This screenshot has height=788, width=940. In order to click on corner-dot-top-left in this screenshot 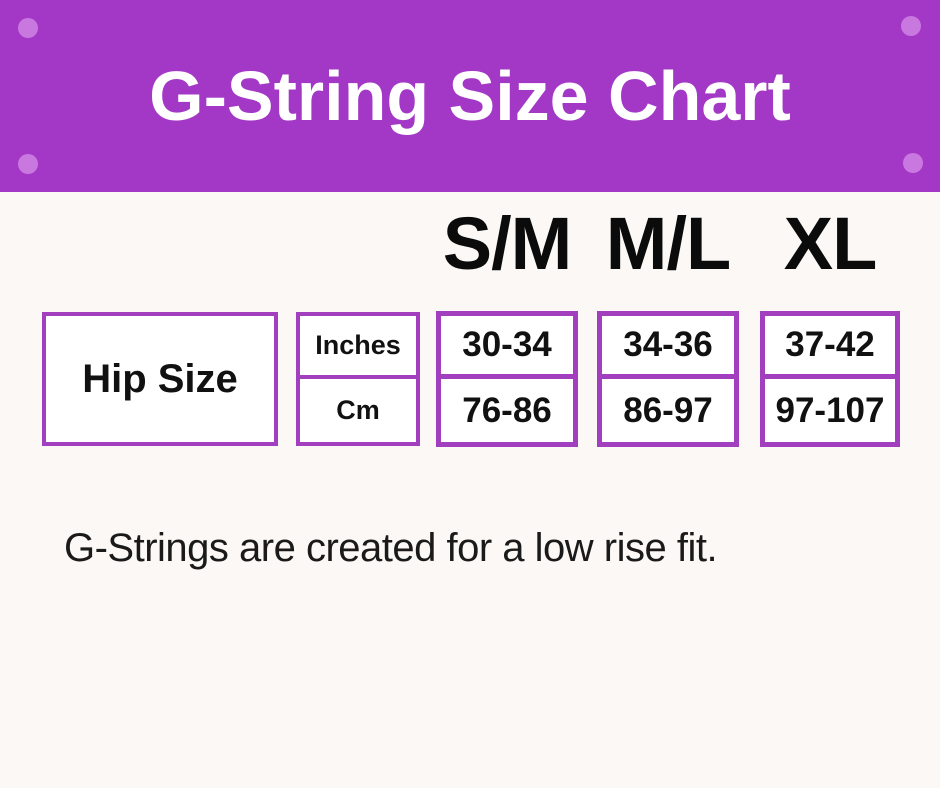, I will do `click(28, 28)`.